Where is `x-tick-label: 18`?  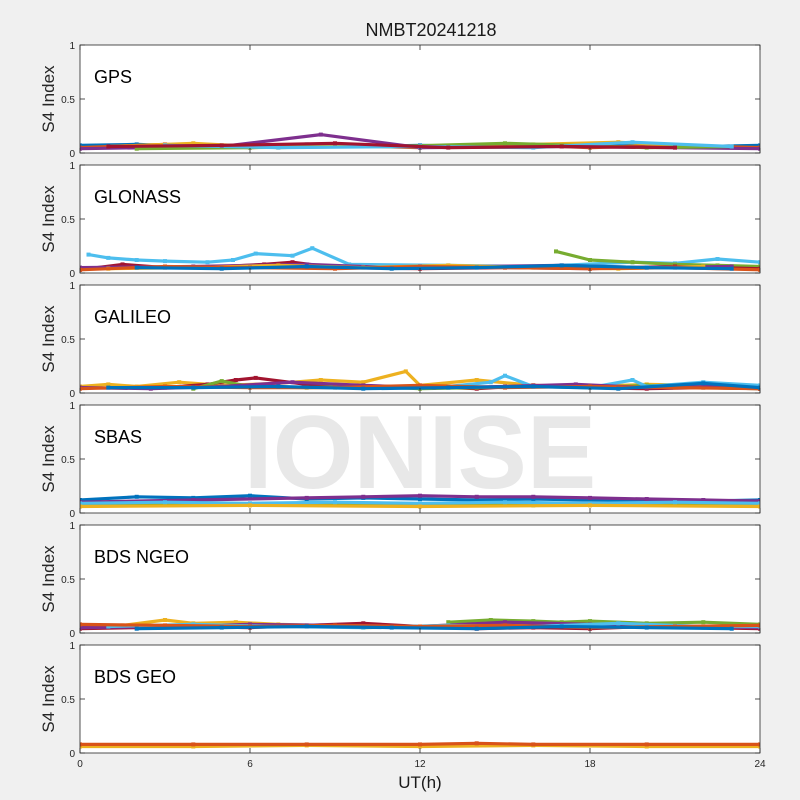 x-tick-label: 18 is located at coordinates (590, 764).